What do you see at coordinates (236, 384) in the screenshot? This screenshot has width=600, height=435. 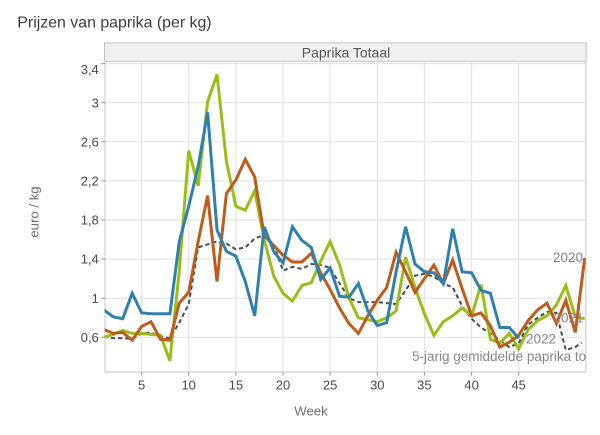 I see `svg-text: 15` at bounding box center [236, 384].